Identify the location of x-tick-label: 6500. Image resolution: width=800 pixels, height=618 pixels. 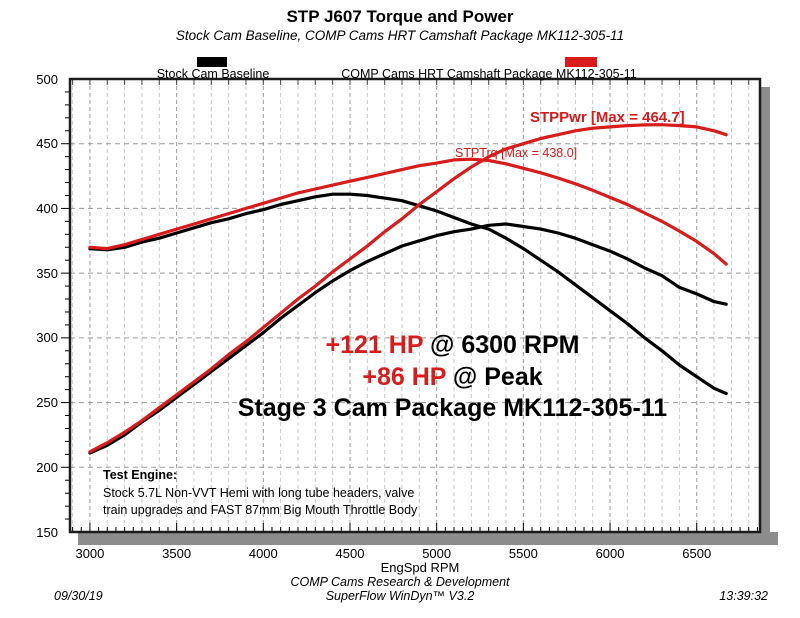
(697, 553).